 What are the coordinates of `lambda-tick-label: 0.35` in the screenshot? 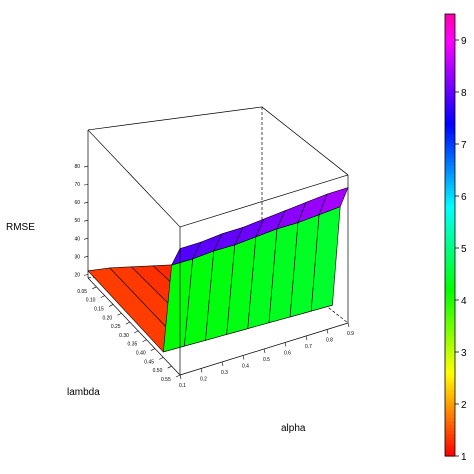 It's located at (133, 345).